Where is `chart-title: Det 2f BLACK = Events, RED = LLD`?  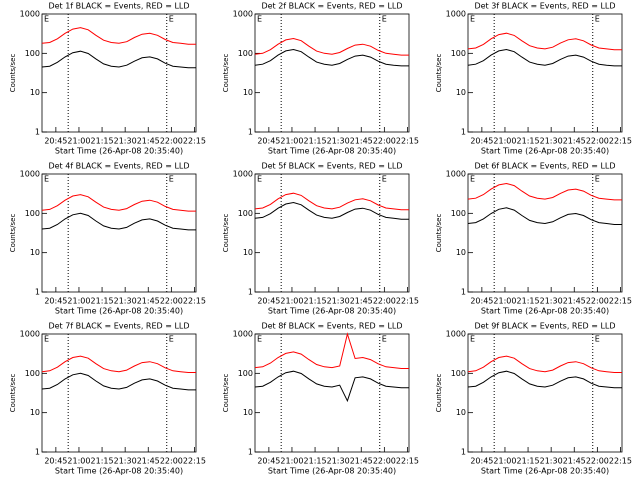
chart-title: Det 2f BLACK = Events, RED = LLD is located at coordinates (331, 6).